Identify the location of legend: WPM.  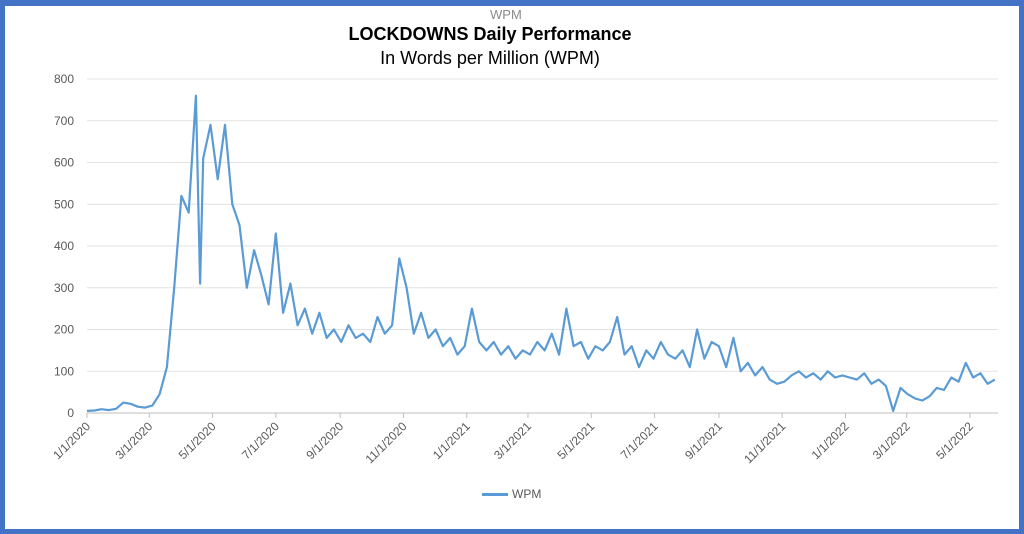
(511, 494).